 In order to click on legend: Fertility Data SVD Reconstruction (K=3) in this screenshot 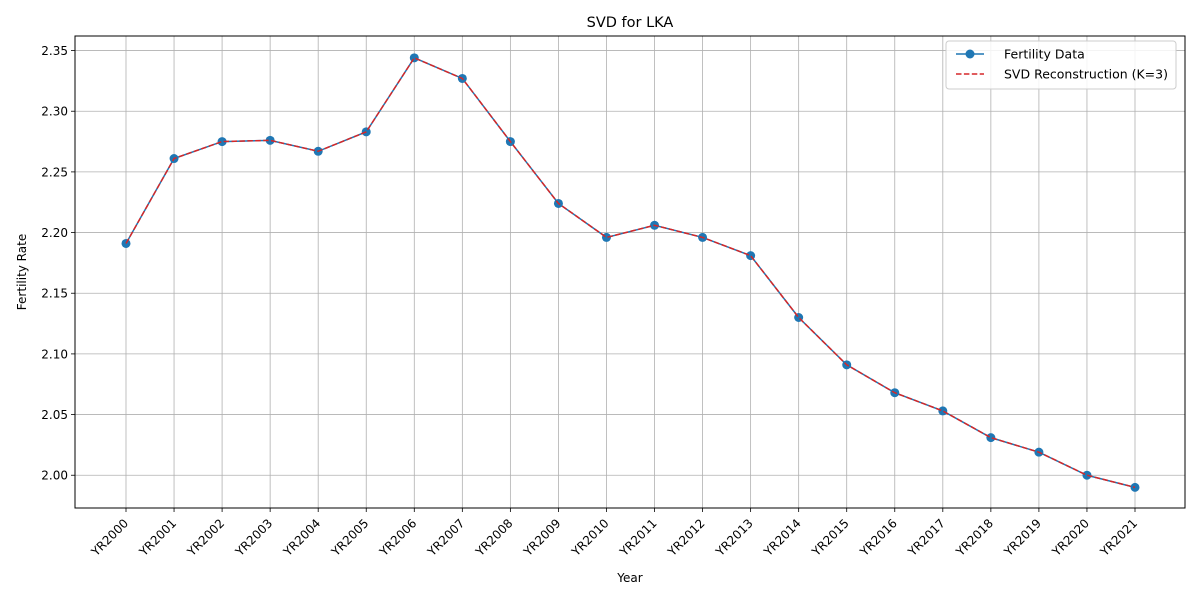, I will do `click(1061, 65)`.